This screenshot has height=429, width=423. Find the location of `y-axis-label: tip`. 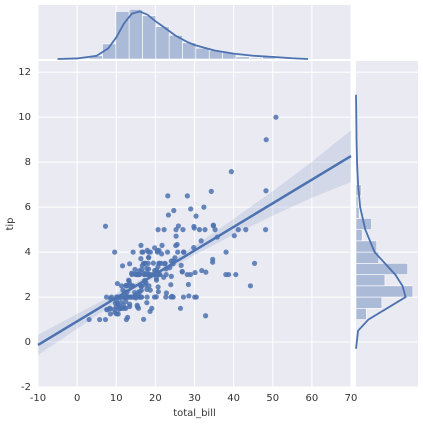

y-axis-label: tip is located at coordinates (10, 223).